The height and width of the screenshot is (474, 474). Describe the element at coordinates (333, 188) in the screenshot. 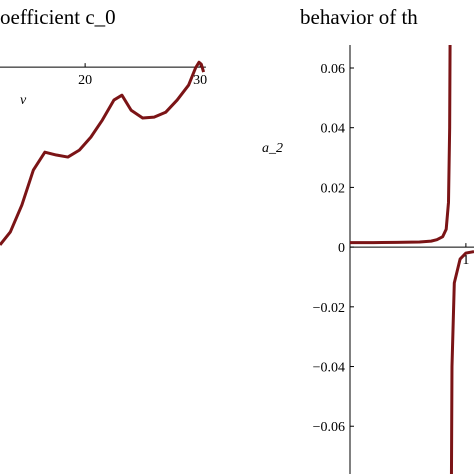

I see `y-tick-label: 0.02` at that location.